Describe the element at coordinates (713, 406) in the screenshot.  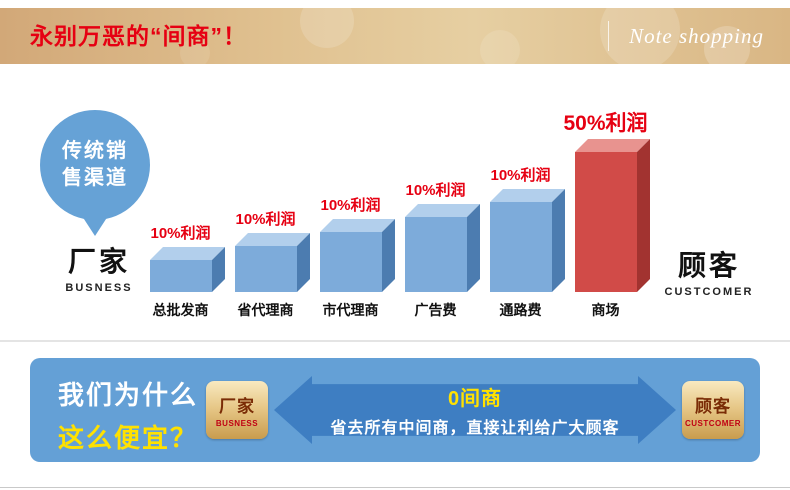
I see `customer-gold-label: 顾客` at that location.